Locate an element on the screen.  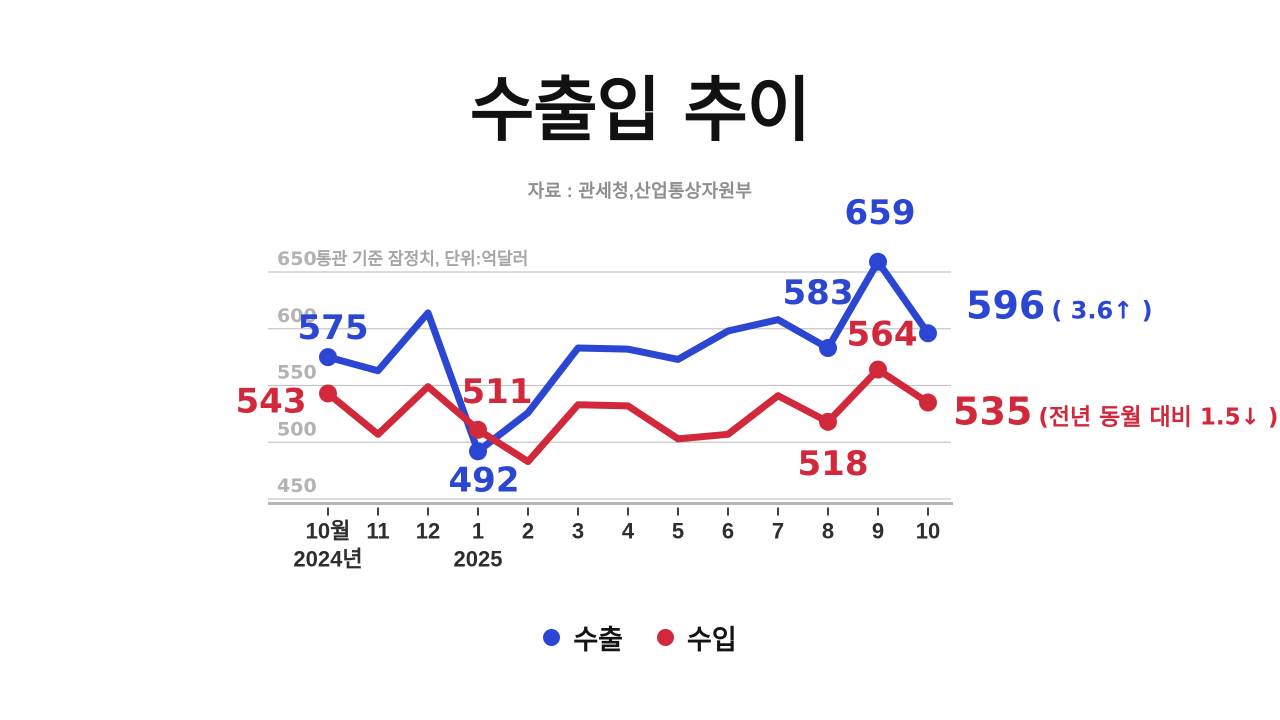
x-sublabel-2025: 2025 is located at coordinates (478, 559).